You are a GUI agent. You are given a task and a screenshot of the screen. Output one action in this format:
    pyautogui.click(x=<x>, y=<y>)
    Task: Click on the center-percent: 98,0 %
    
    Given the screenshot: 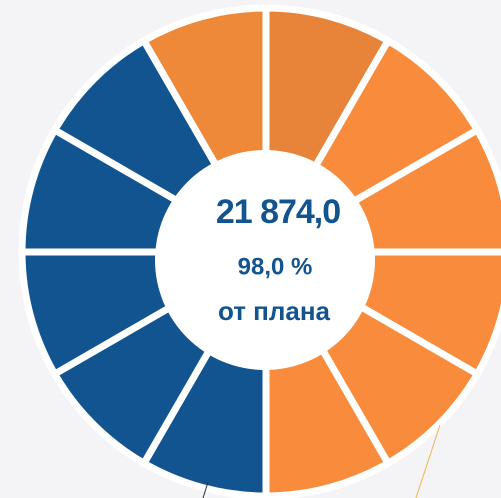 What is the action you would take?
    pyautogui.click(x=275, y=266)
    